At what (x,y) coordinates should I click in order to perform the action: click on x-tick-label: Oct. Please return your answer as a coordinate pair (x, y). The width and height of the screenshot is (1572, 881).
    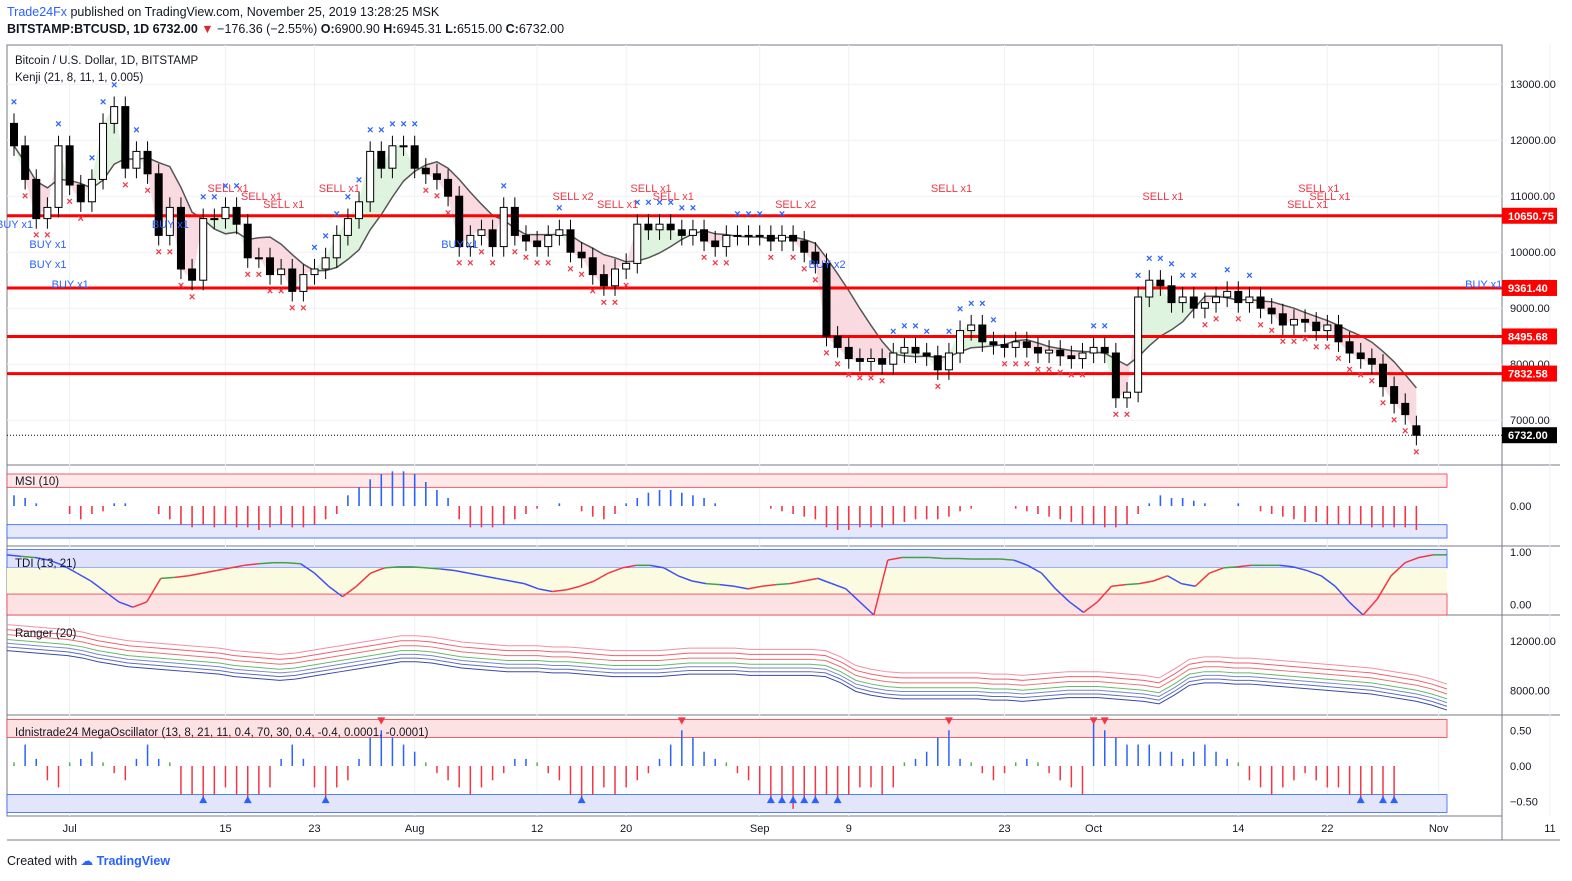
    Looking at the image, I should click on (1093, 829).